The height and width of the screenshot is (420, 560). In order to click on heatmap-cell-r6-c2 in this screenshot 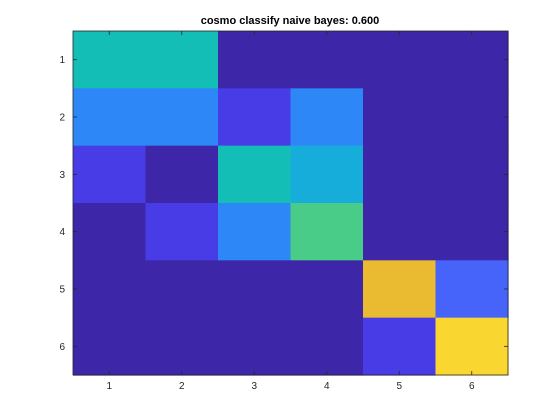, I will do `click(182, 346)`.